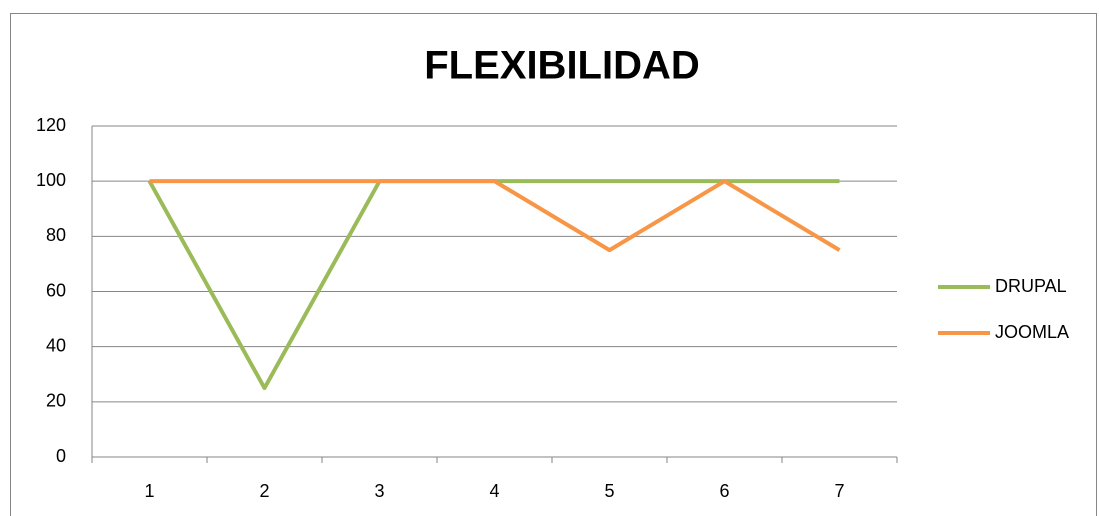 The width and height of the screenshot is (1099, 516). What do you see at coordinates (1032, 332) in the screenshot?
I see `legend-label: JOOMLA` at bounding box center [1032, 332].